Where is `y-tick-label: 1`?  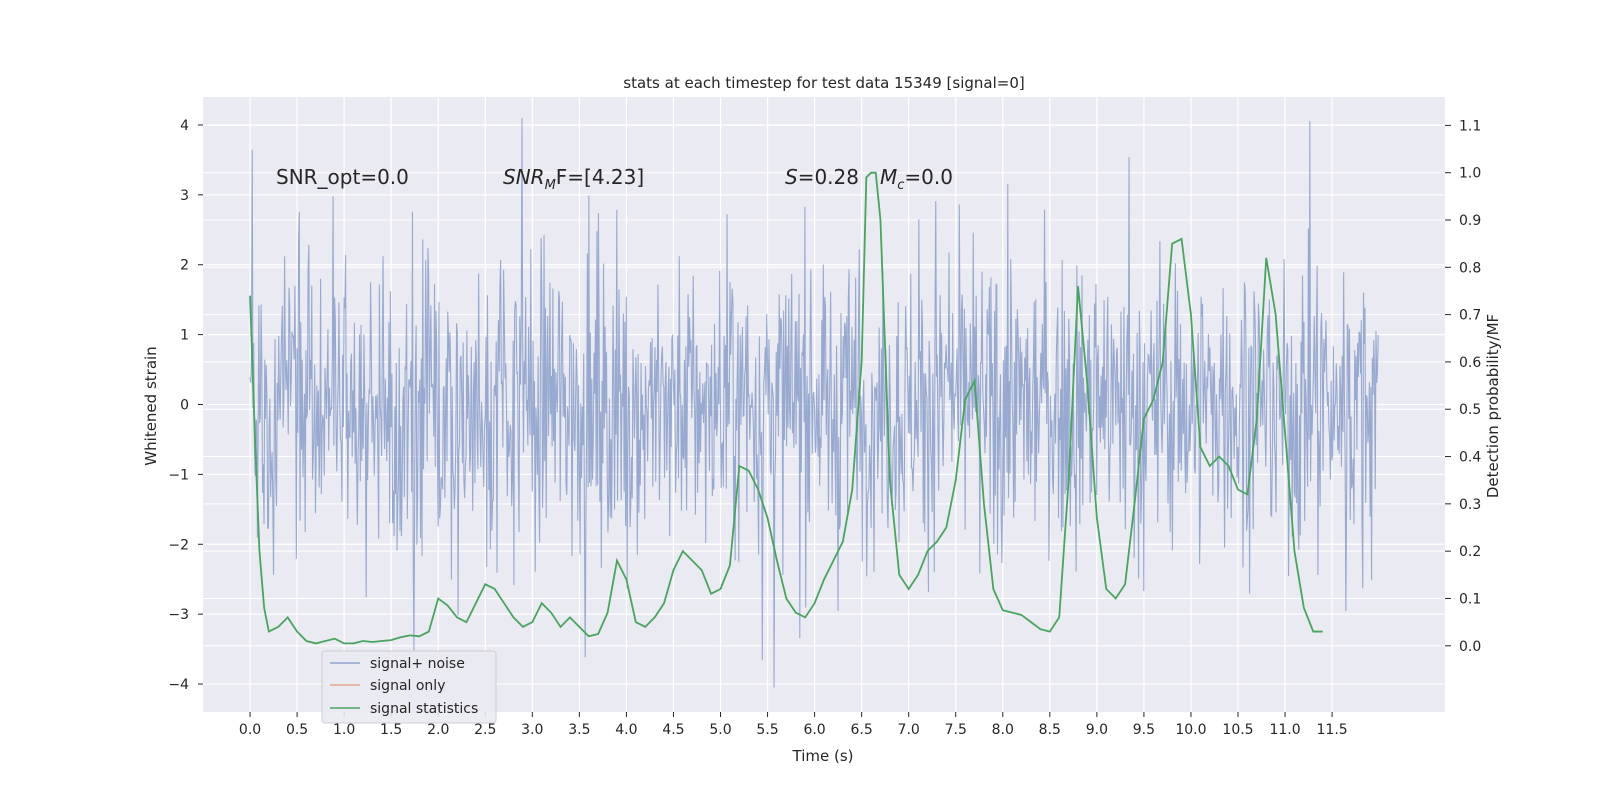 y-tick-label: 1 is located at coordinates (184, 336).